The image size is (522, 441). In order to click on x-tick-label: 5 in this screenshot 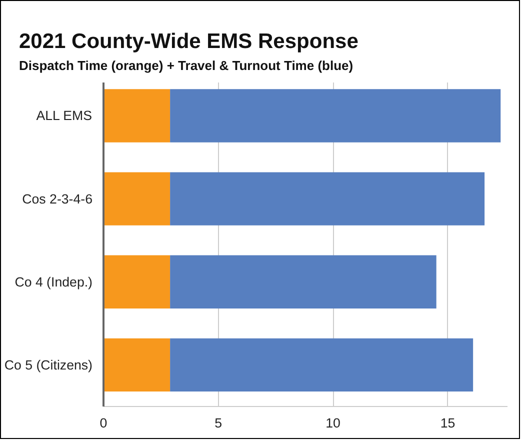, I will do `click(218, 422)`.